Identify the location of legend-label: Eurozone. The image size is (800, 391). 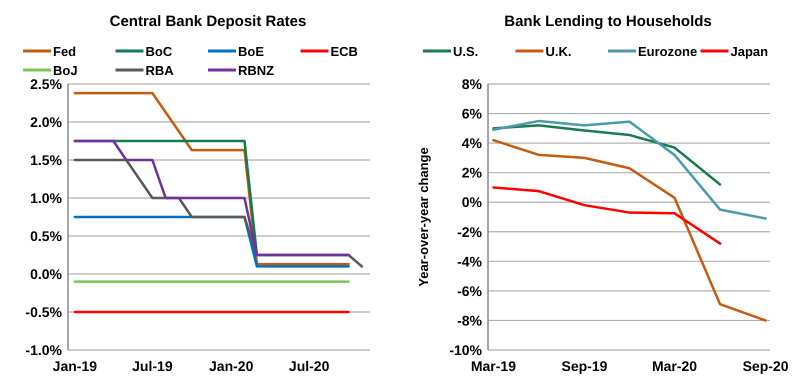
(668, 51).